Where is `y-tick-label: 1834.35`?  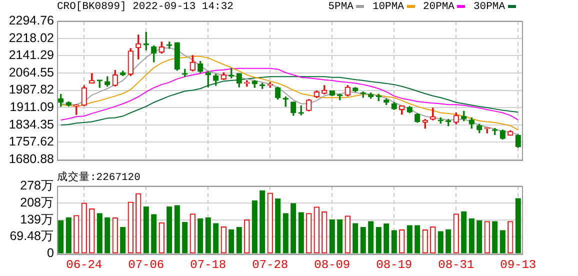
y-tick-label: 1834.35 is located at coordinates (31, 124).